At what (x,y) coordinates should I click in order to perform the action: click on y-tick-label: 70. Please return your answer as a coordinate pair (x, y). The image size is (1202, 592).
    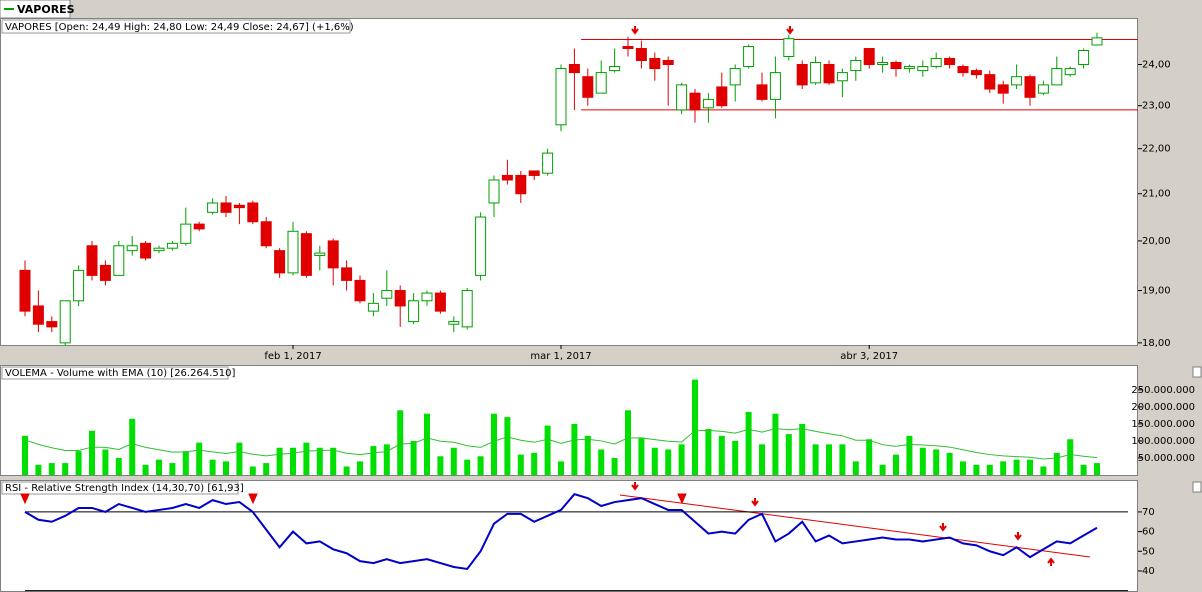
    Looking at the image, I should click on (1148, 512).